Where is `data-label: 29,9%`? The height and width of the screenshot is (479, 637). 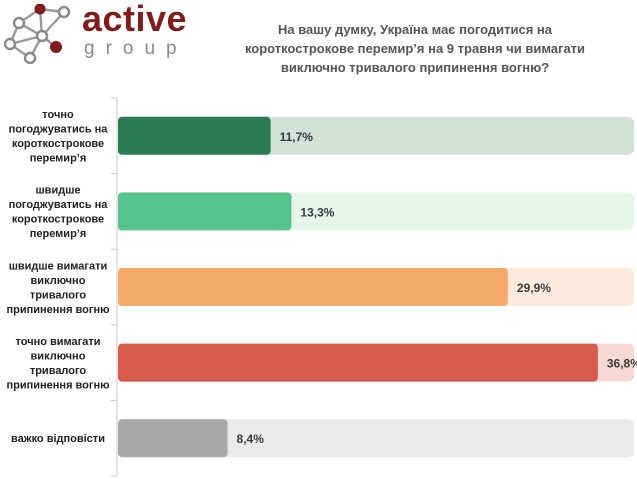 data-label: 29,9% is located at coordinates (534, 288).